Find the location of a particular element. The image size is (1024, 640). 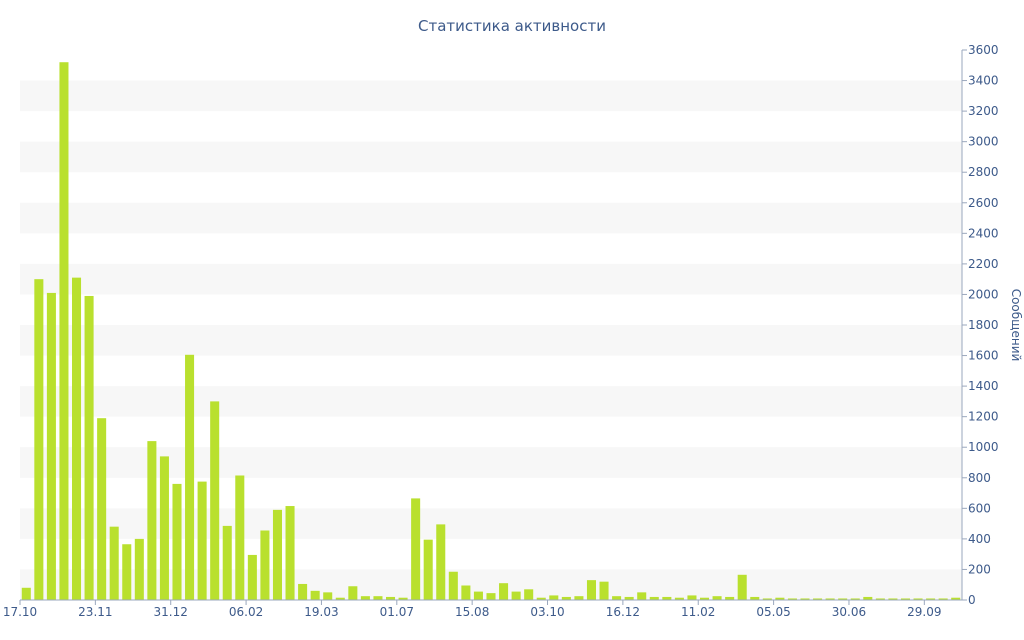

x-tick-label: 05.05 is located at coordinates (773, 612).